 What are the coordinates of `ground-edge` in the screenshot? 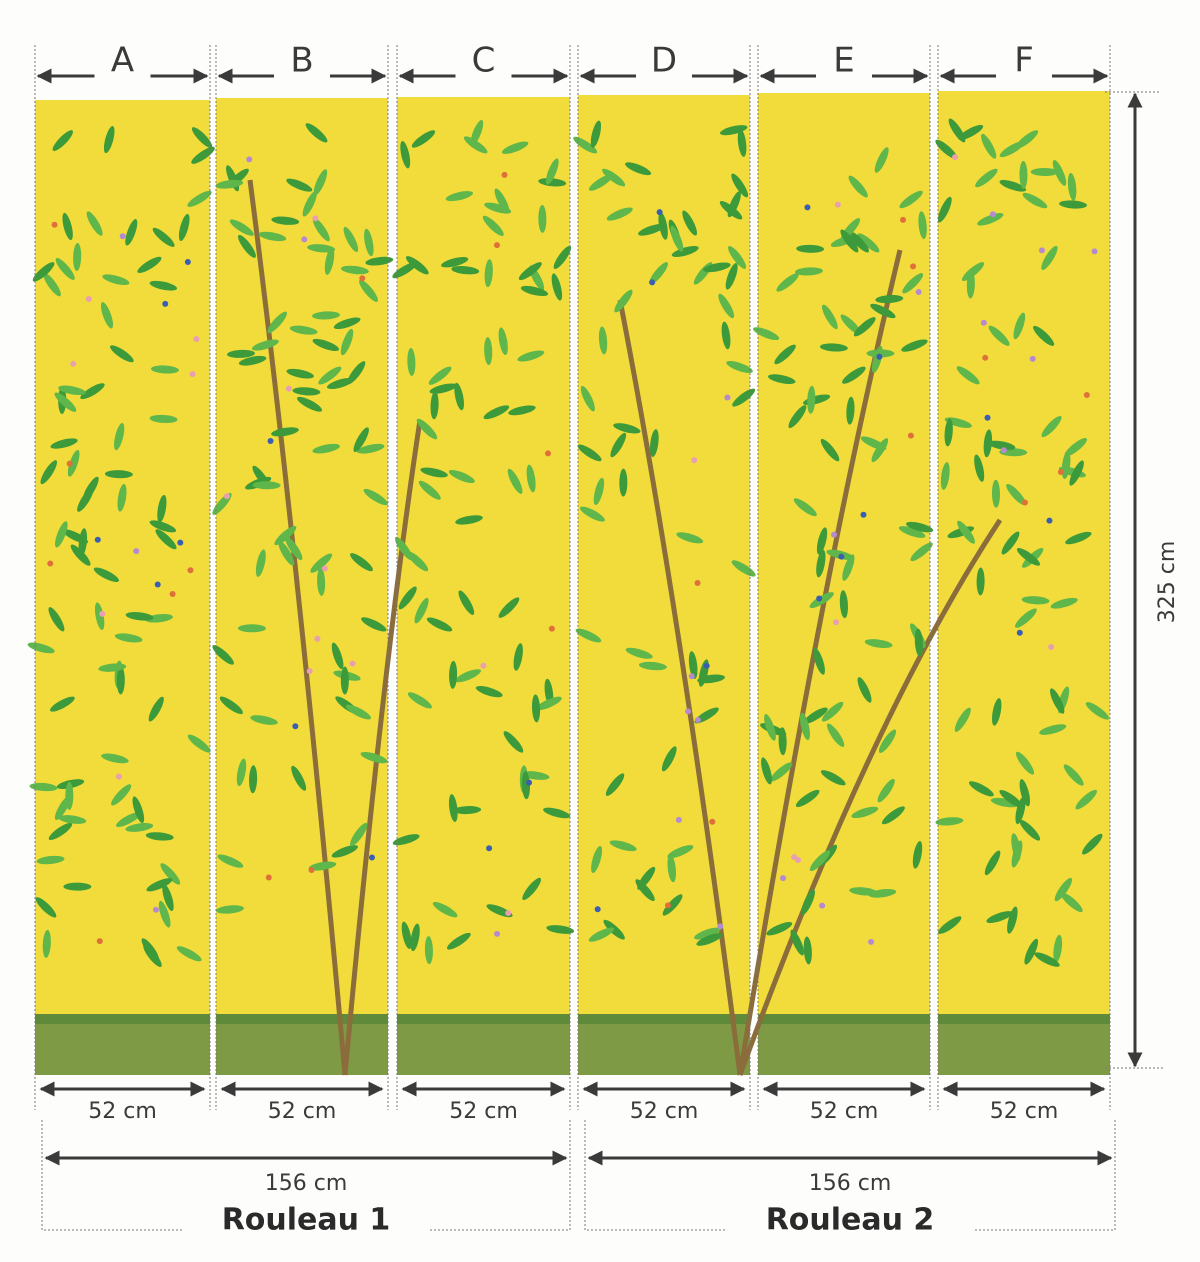 It's located at (302, 1019).